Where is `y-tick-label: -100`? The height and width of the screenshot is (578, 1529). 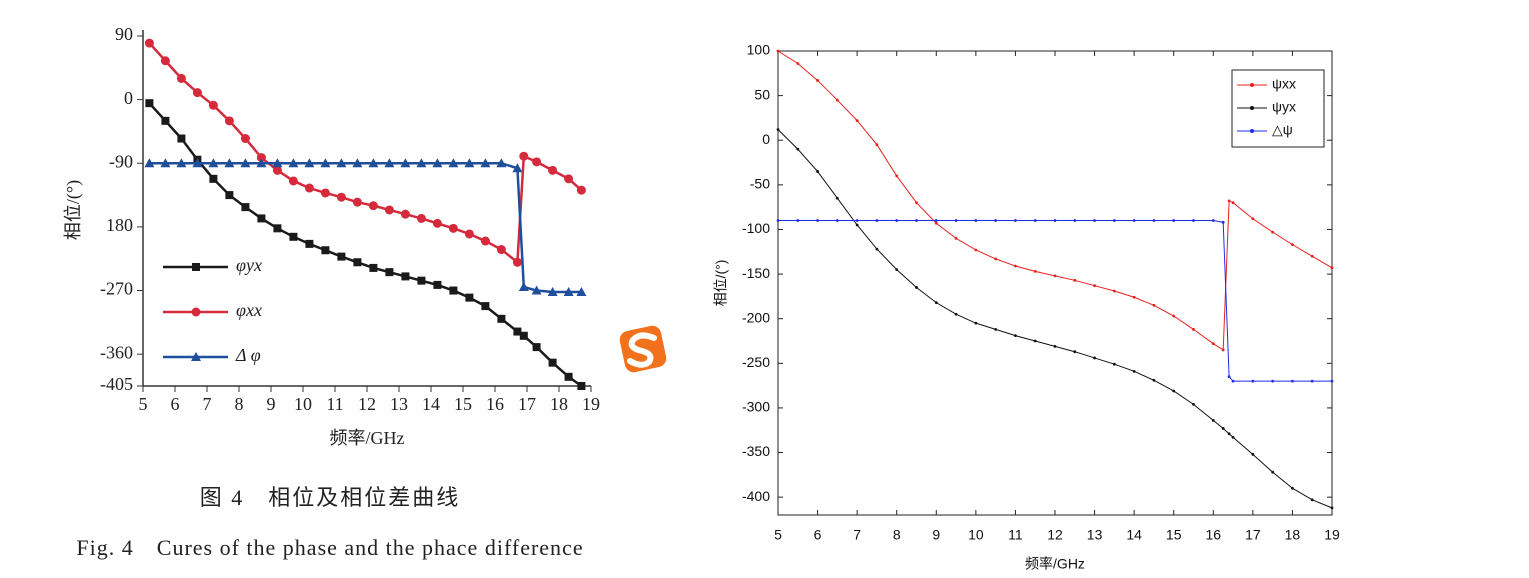 y-tick-label: -100 is located at coordinates (756, 228).